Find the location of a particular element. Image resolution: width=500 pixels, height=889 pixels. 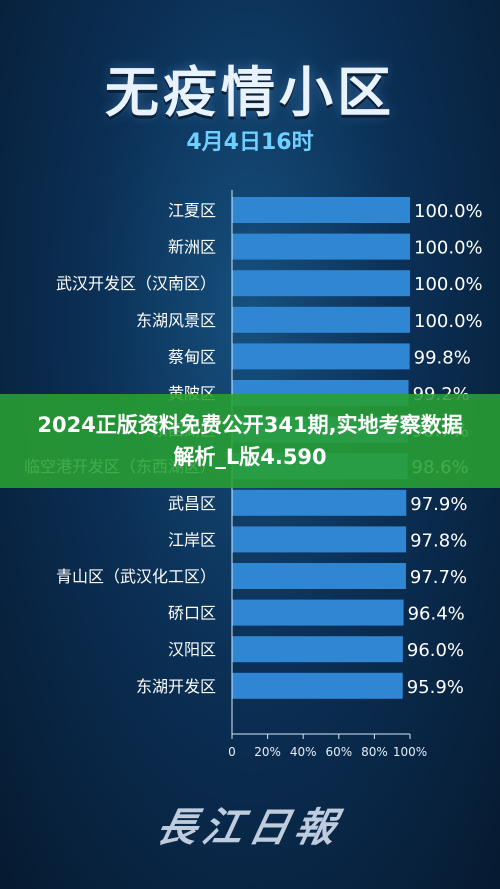

category-label: 江岸区 is located at coordinates (192, 539).